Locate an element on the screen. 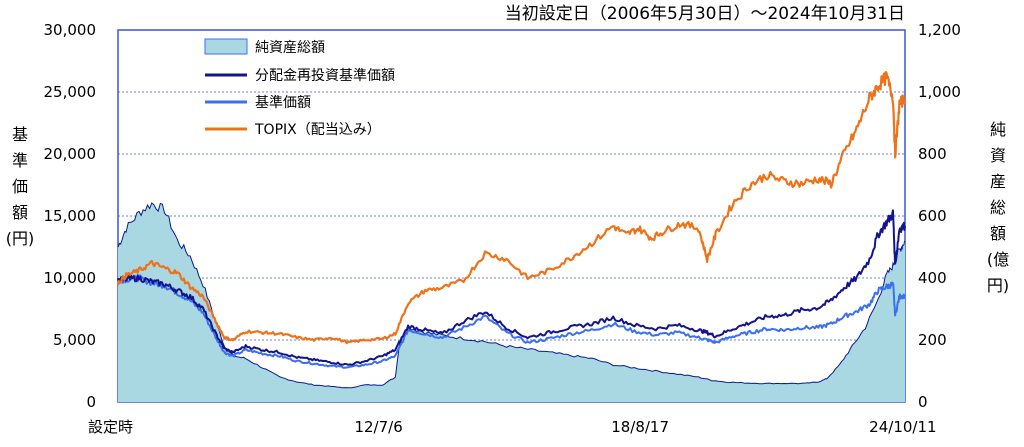 This screenshot has width=1024, height=447. legend: 純資産総額 分配金再投資基準価額 基準価額 TOPIX（配当込み） is located at coordinates (299, 88).